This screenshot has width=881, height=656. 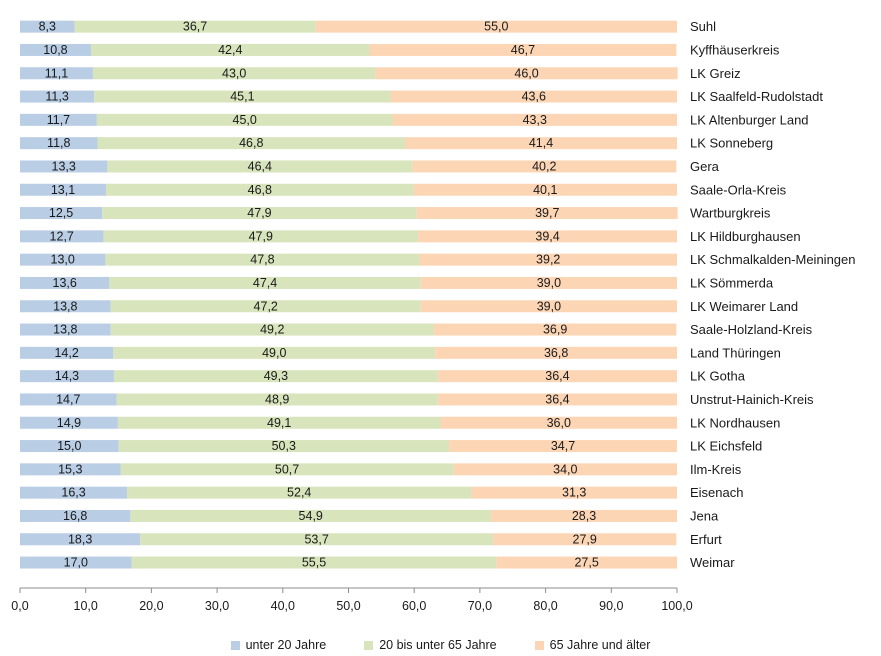 What do you see at coordinates (611, 606) in the screenshot?
I see `x-tick-label-9: 90,0` at bounding box center [611, 606].